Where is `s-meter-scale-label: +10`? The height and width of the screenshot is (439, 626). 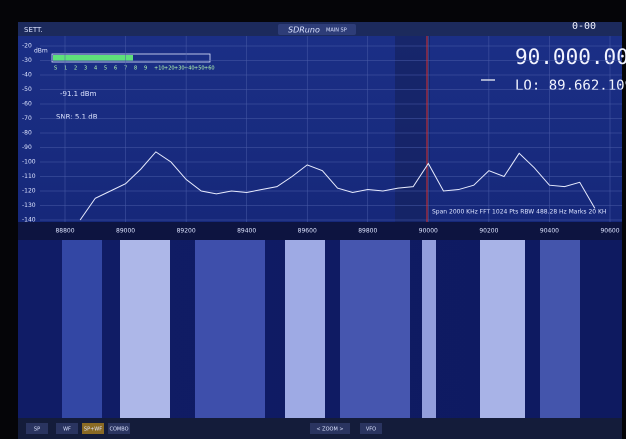 s-meter-scale-label: +10 is located at coordinates (159, 69).